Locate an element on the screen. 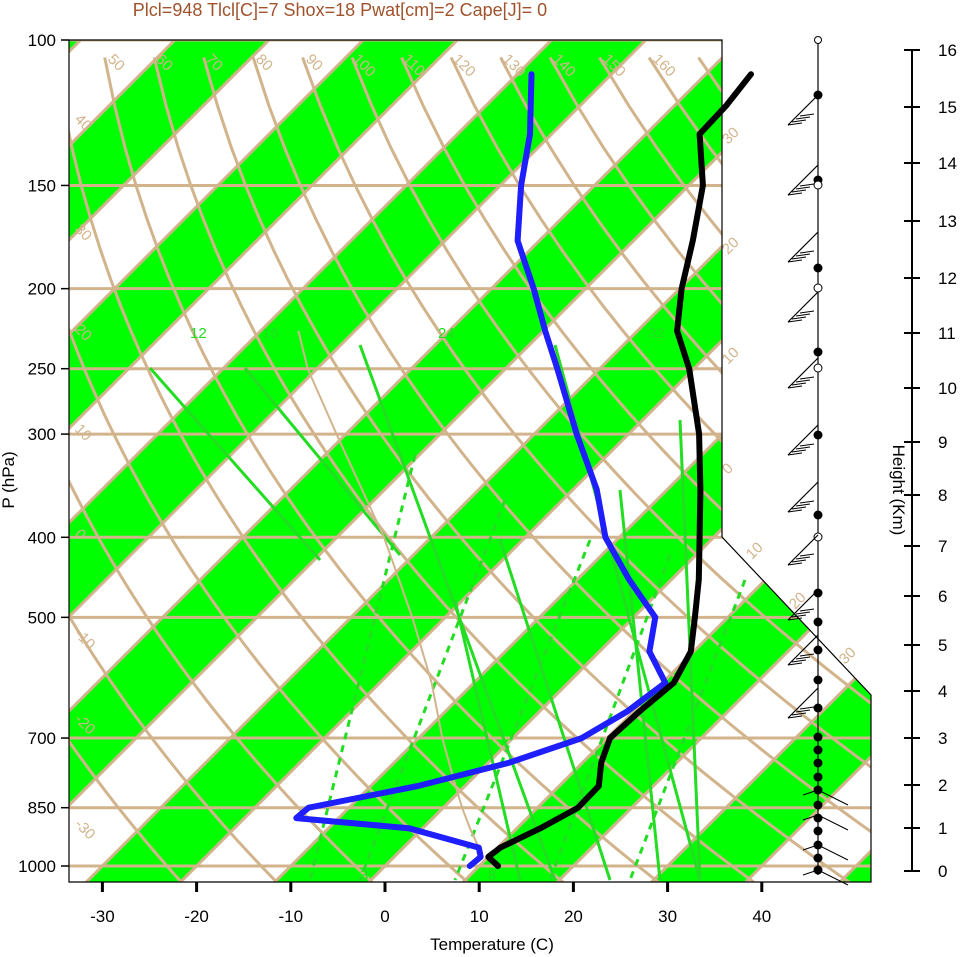 The image size is (961, 957). isotherm-label: 160 is located at coordinates (664, 66).